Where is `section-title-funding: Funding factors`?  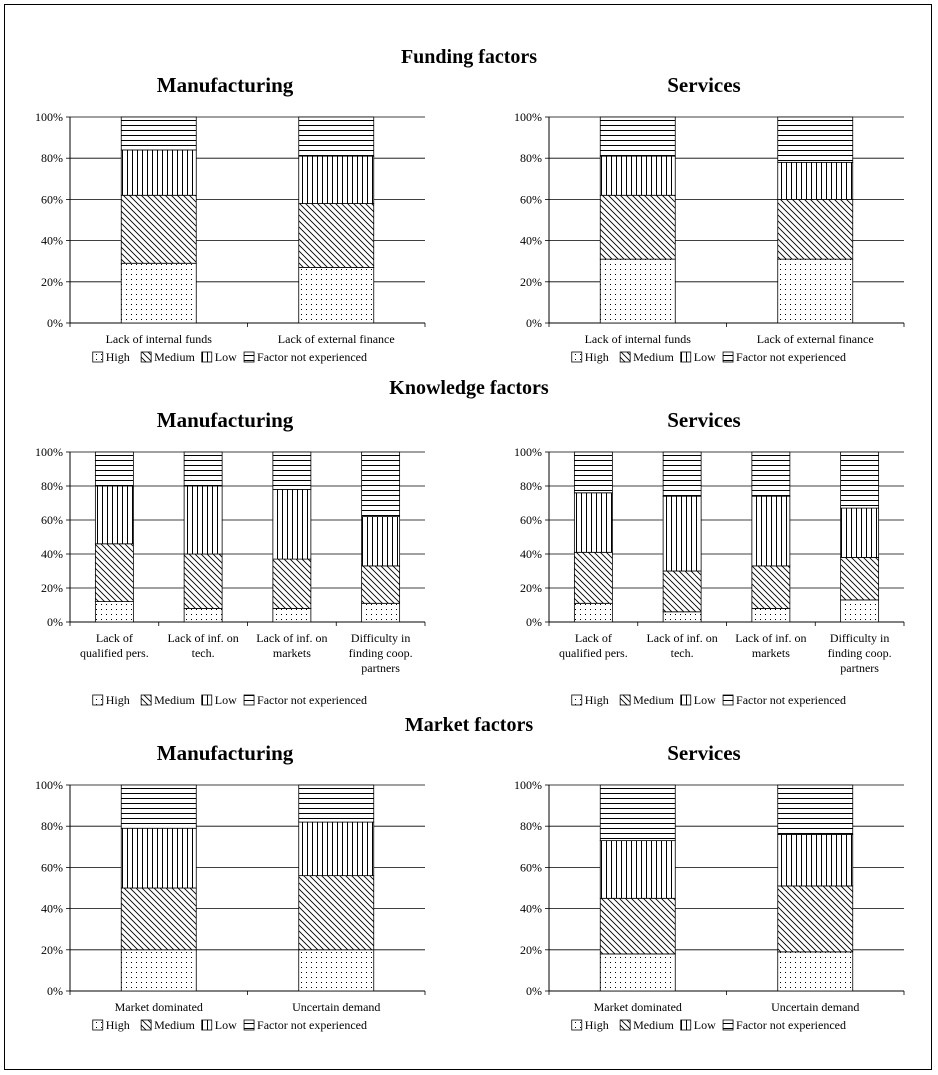 section-title-funding: Funding factors is located at coordinates (469, 57).